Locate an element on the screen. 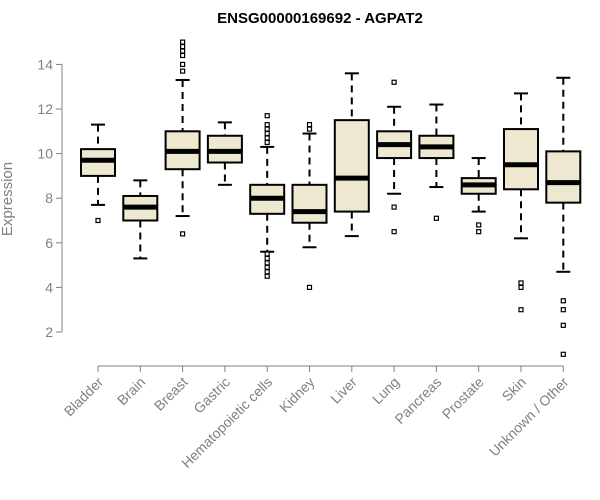 The width and height of the screenshot is (600, 500). x-tick-label: Lung is located at coordinates (385, 390).